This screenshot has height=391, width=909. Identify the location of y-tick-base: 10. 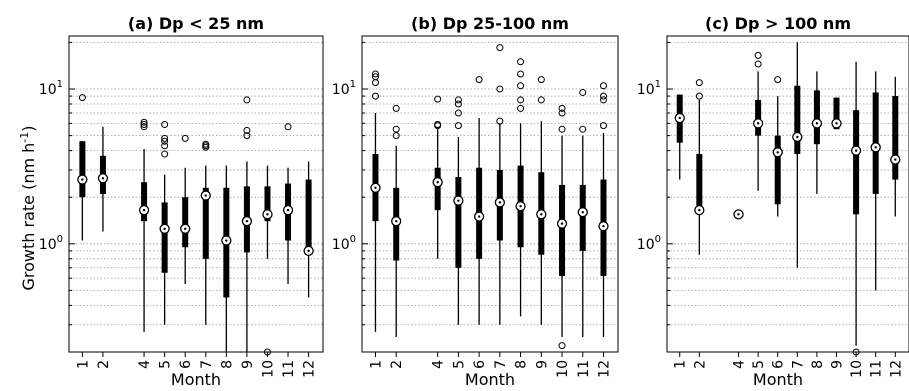
(48, 90).